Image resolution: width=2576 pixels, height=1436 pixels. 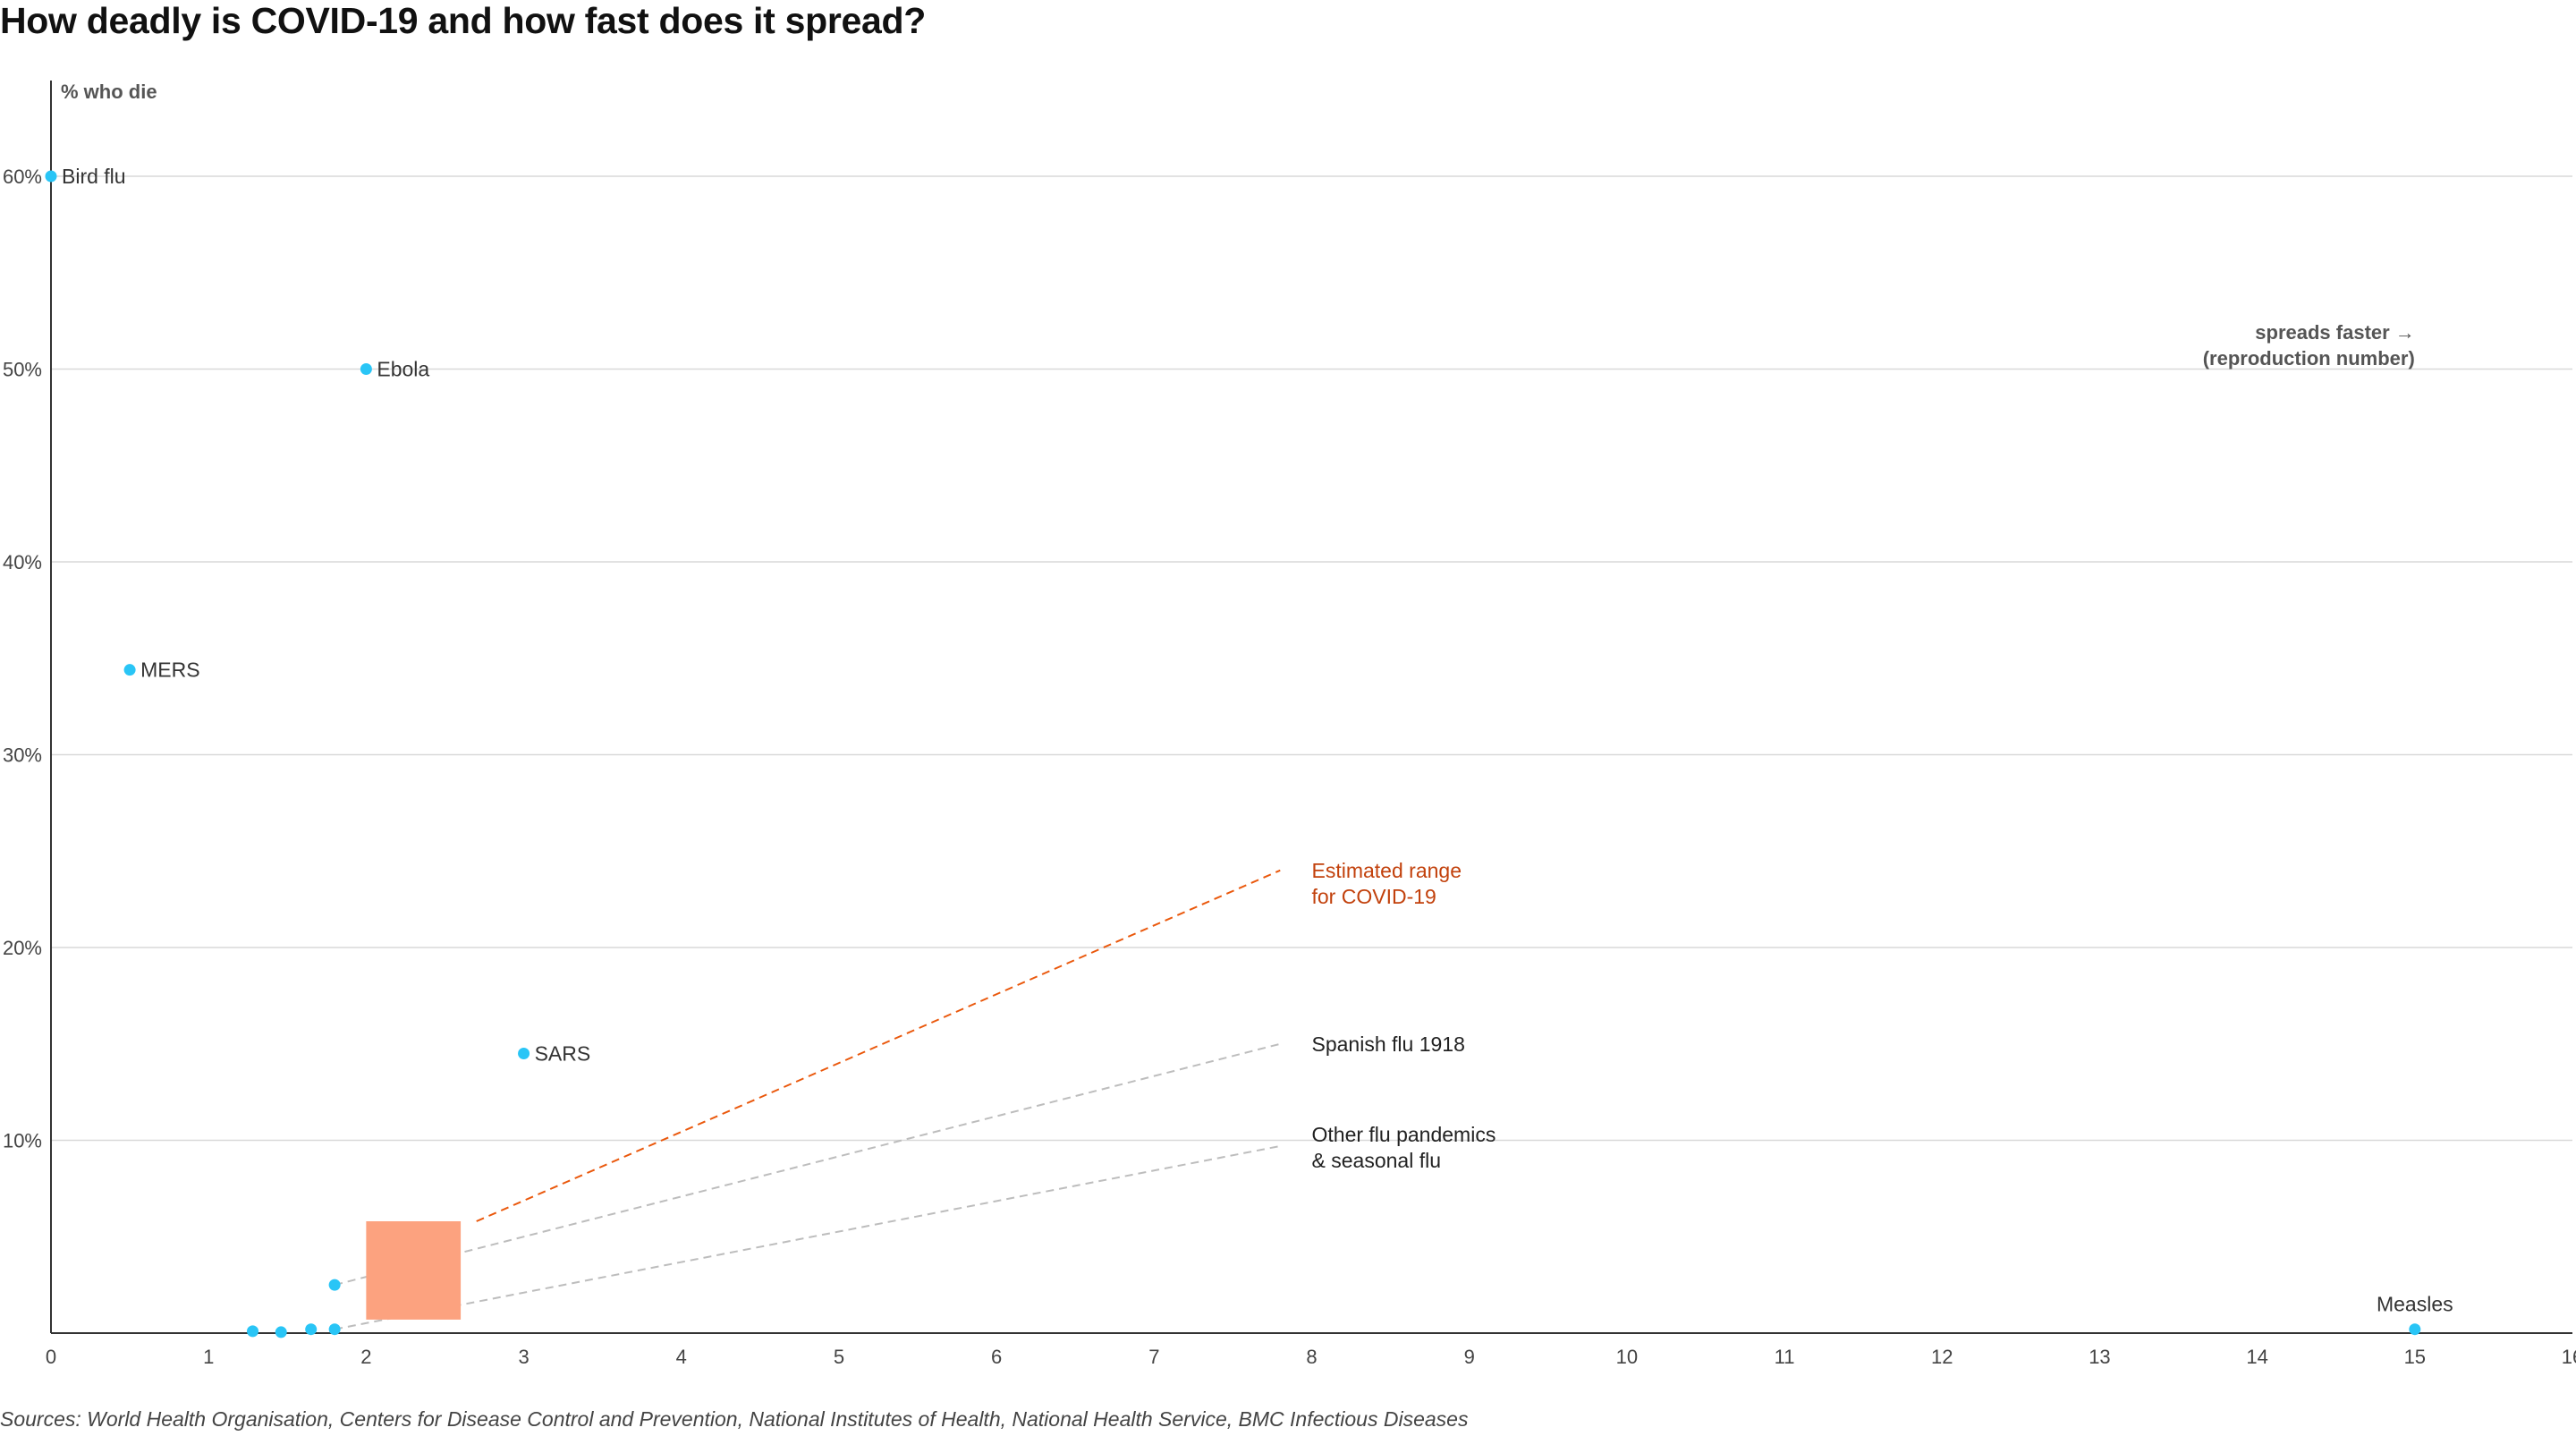 What do you see at coordinates (1469, 1357) in the screenshot?
I see `x-tick-label-9: 9` at bounding box center [1469, 1357].